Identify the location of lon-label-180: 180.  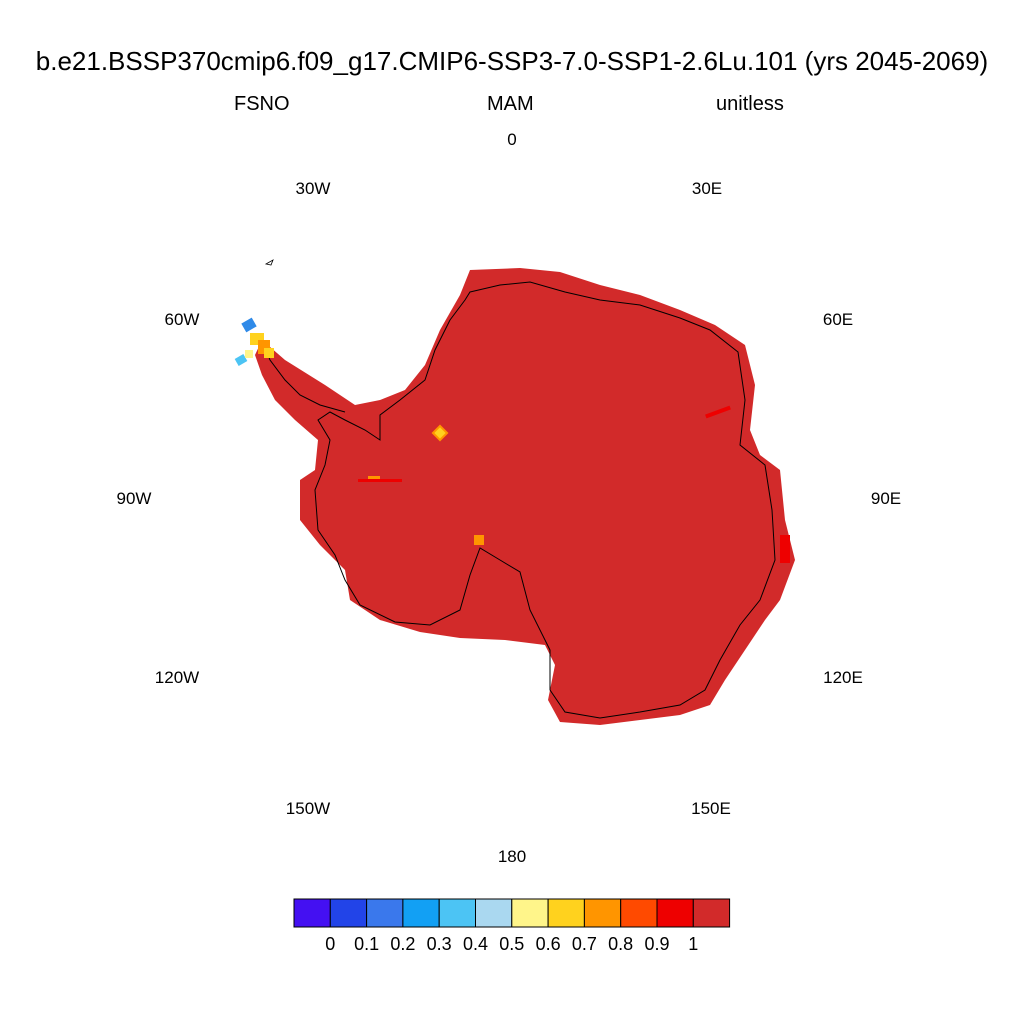
(512, 856).